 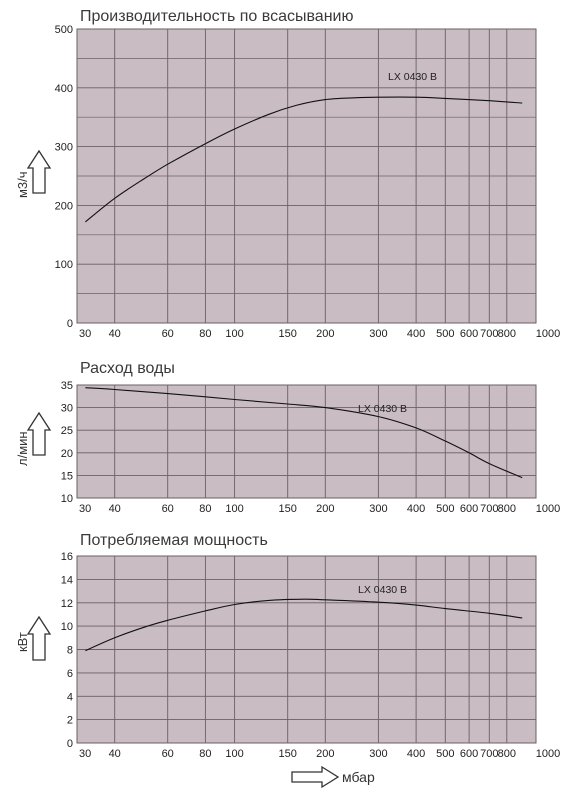 What do you see at coordinates (358, 777) in the screenshot?
I see `x-axis-unit: мбар` at bounding box center [358, 777].